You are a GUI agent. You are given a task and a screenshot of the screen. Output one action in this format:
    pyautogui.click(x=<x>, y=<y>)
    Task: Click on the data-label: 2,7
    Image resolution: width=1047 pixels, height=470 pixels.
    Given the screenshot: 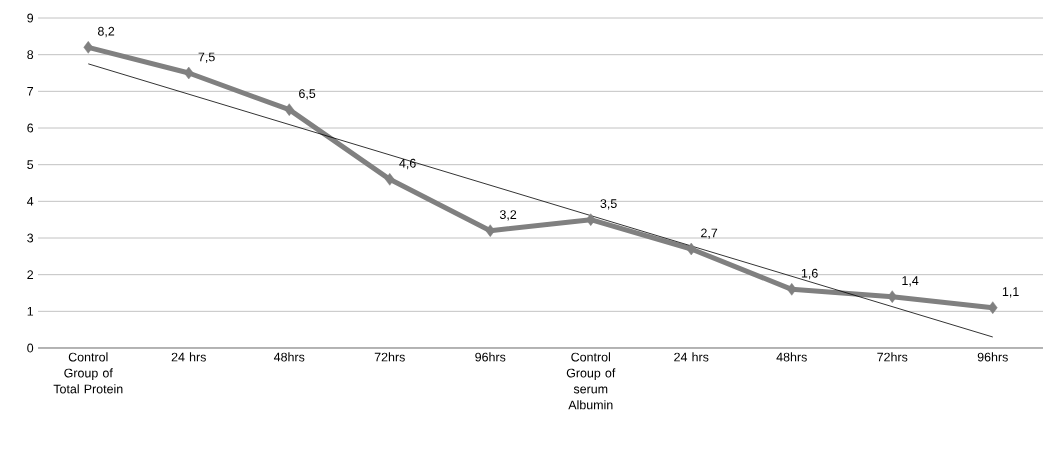 What is the action you would take?
    pyautogui.click(x=709, y=233)
    